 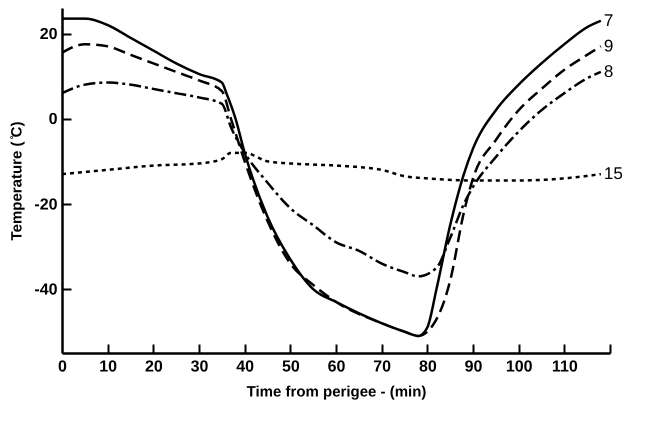 I want to click on x-axis-title: Time from perigee - (min), so click(x=336, y=392).